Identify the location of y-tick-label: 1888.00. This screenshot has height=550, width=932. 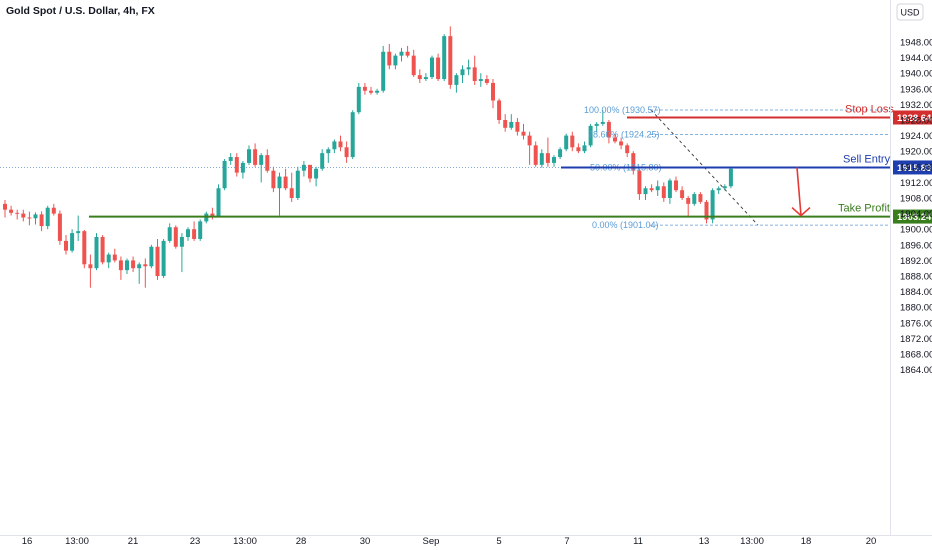
(916, 277).